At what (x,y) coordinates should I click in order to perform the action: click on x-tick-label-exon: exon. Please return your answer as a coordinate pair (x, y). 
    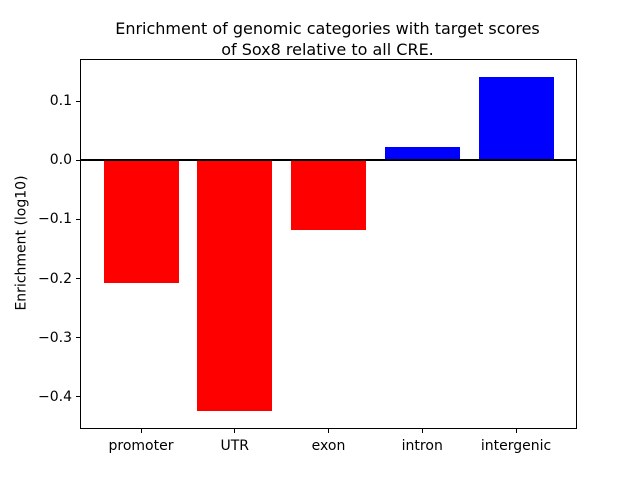
    Looking at the image, I should click on (328, 446).